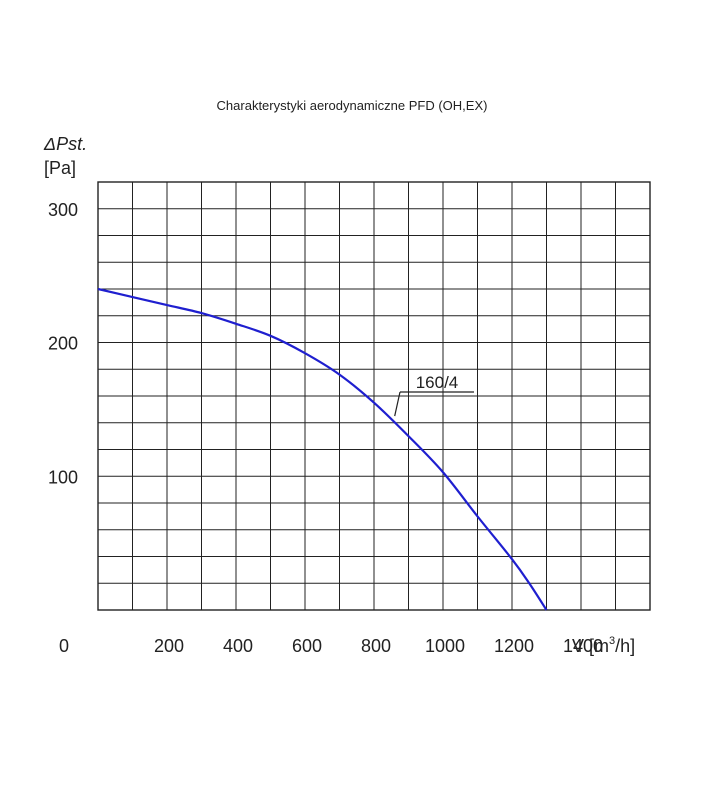  I want to click on y-axis-label-unit: [Pa], so click(60, 168).